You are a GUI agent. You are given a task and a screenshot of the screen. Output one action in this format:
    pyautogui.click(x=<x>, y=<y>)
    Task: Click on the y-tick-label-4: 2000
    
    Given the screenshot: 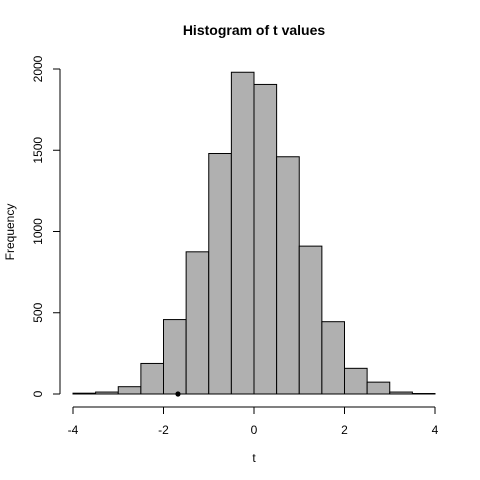 What is the action you would take?
    pyautogui.click(x=38, y=68)
    